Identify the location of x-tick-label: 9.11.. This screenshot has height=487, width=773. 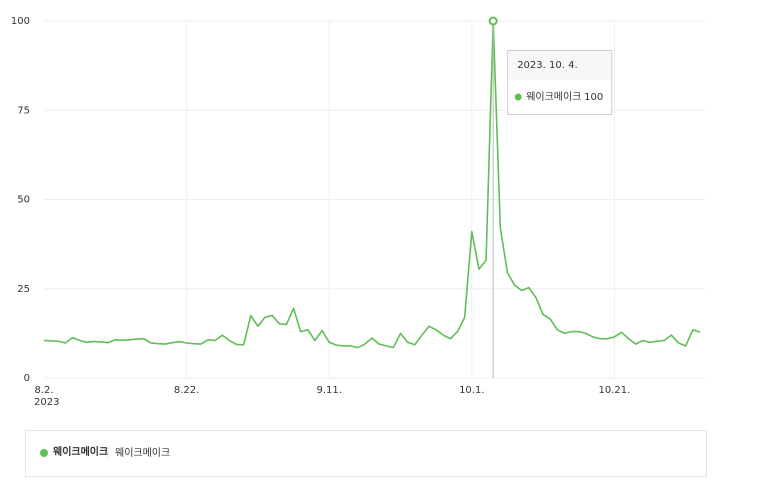
(328, 390).